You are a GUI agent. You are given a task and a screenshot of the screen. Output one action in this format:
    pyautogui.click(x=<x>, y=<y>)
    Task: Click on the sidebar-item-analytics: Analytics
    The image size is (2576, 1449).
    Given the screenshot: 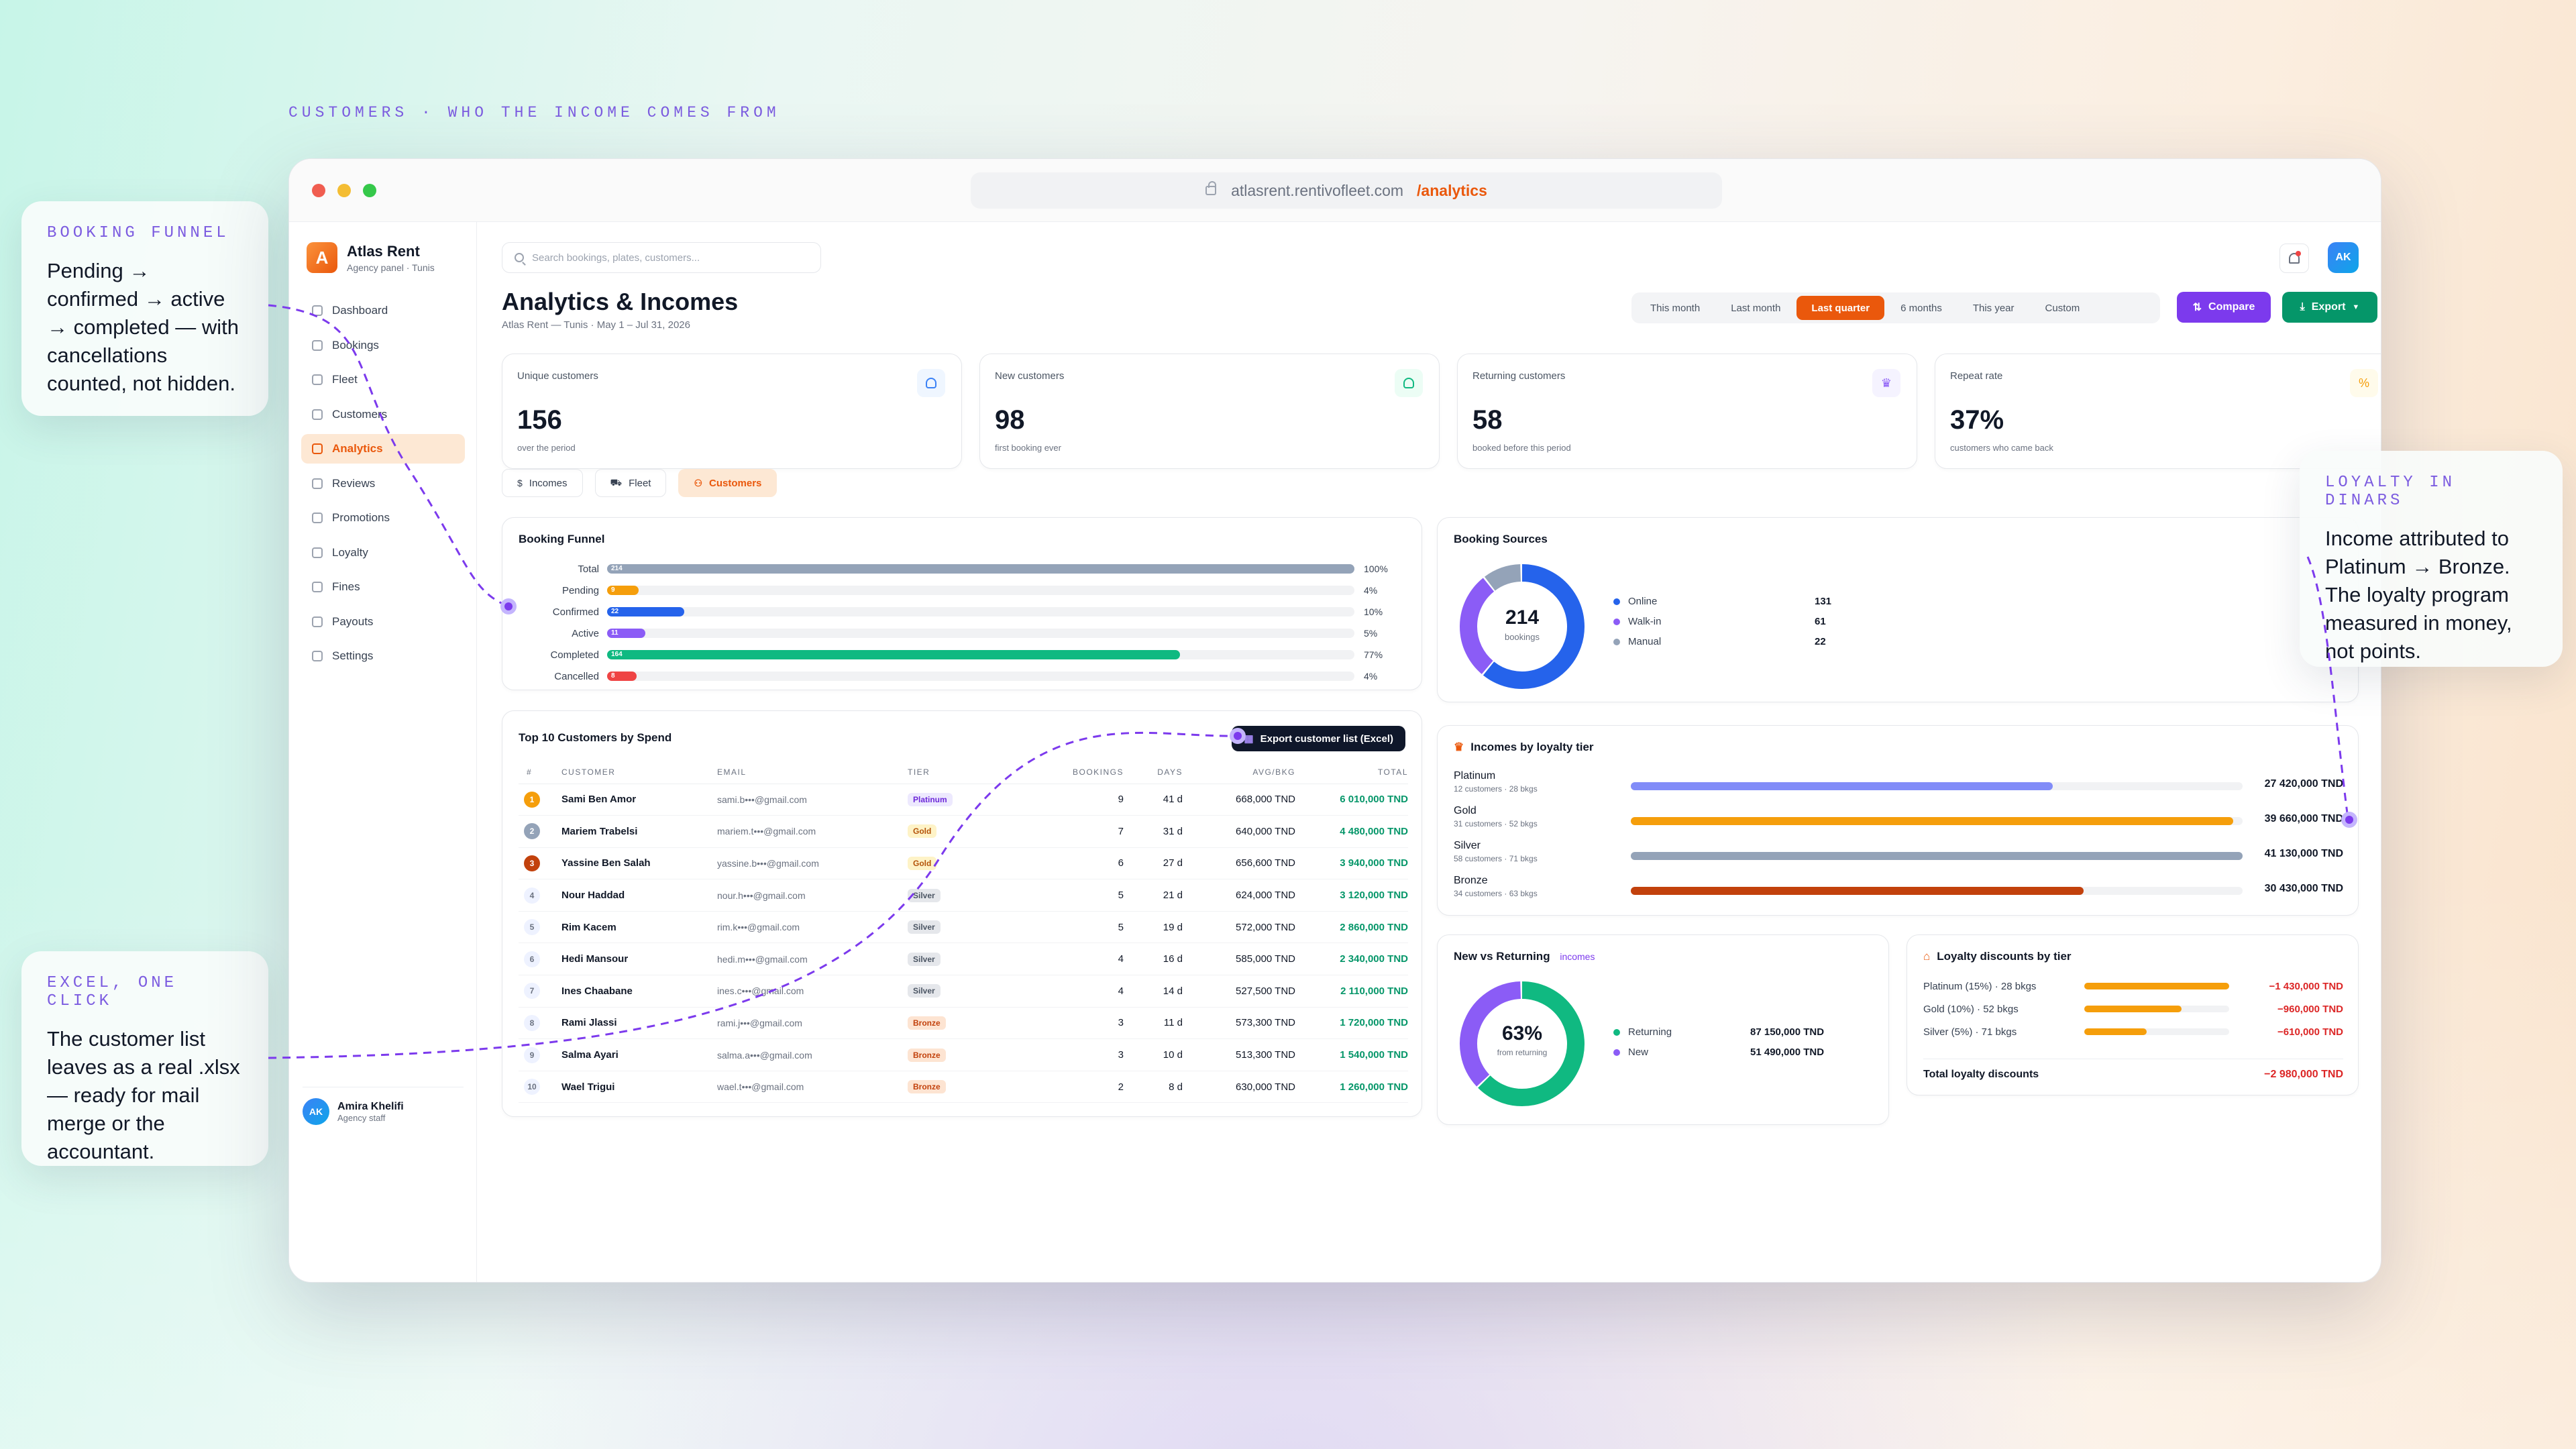 What is the action you would take?
    pyautogui.click(x=383, y=449)
    